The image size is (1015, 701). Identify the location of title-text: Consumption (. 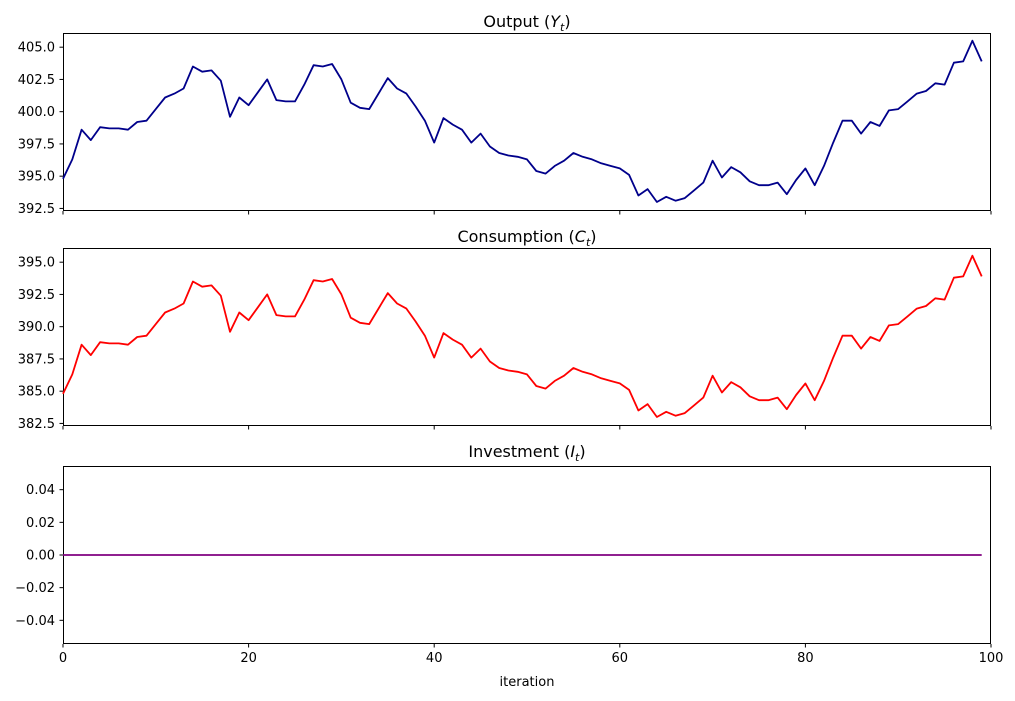
(516, 236).